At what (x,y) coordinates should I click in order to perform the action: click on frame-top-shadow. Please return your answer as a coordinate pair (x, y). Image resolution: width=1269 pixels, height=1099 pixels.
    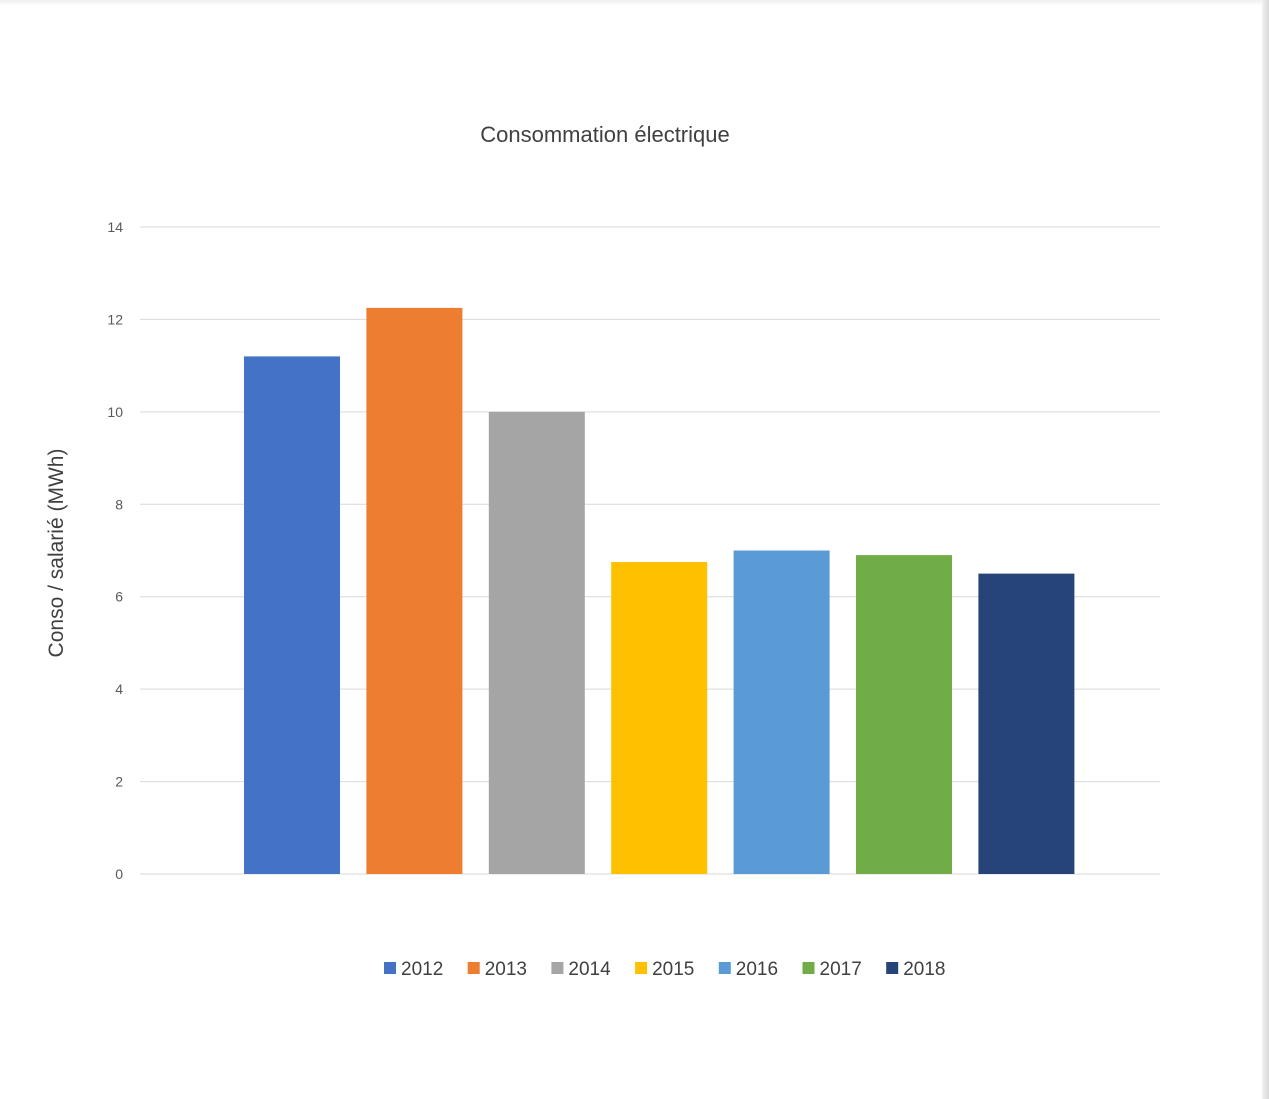
    Looking at the image, I should click on (634, 3).